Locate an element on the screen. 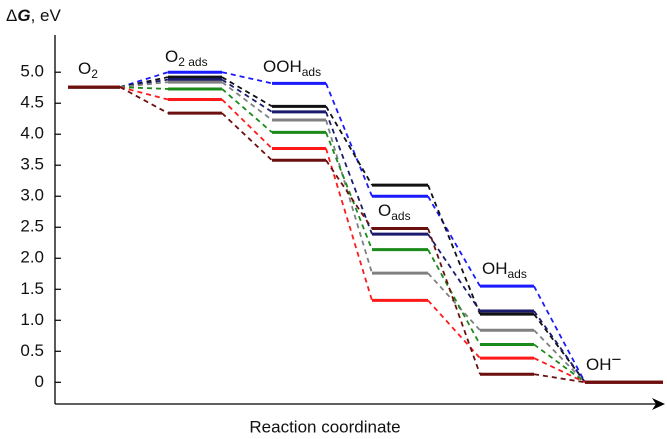 The height and width of the screenshot is (439, 667). state-label-main: OOH is located at coordinates (282, 66).